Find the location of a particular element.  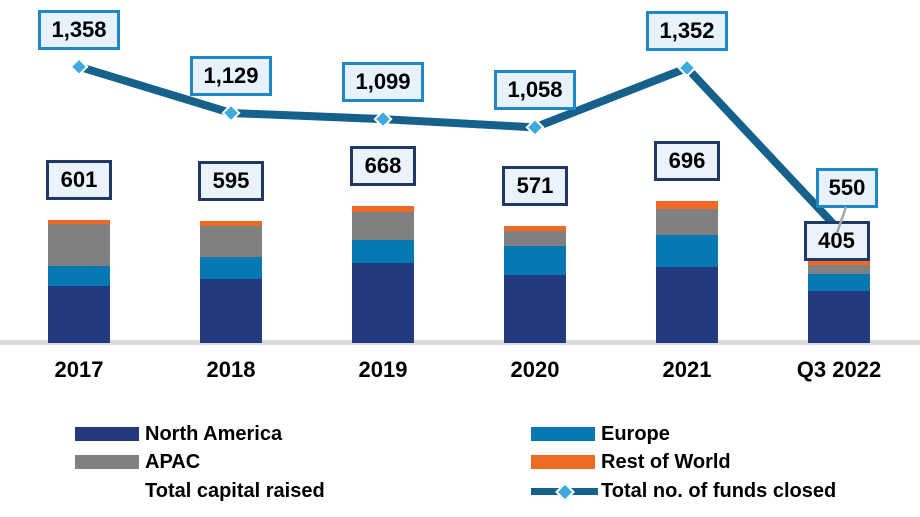

bar-segment-rest-of-world-2018 is located at coordinates (231, 223).